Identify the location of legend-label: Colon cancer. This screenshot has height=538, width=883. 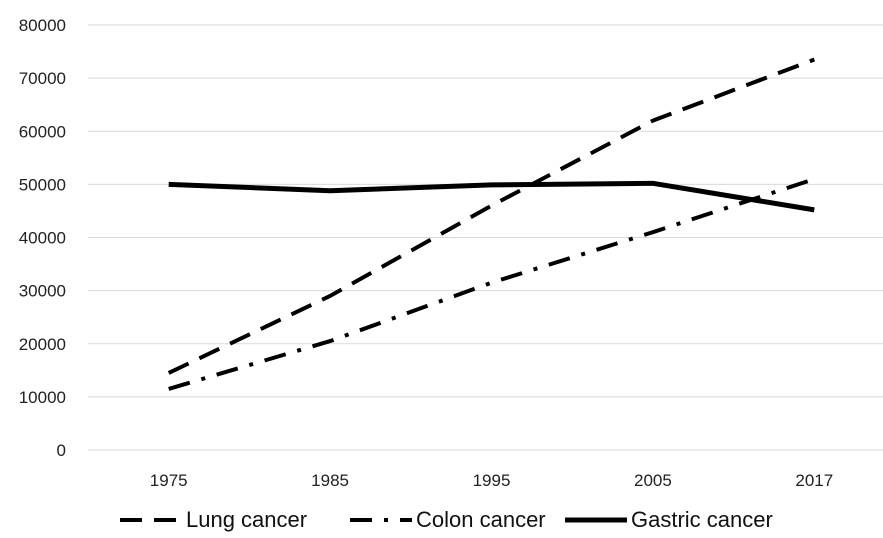
(481, 519).